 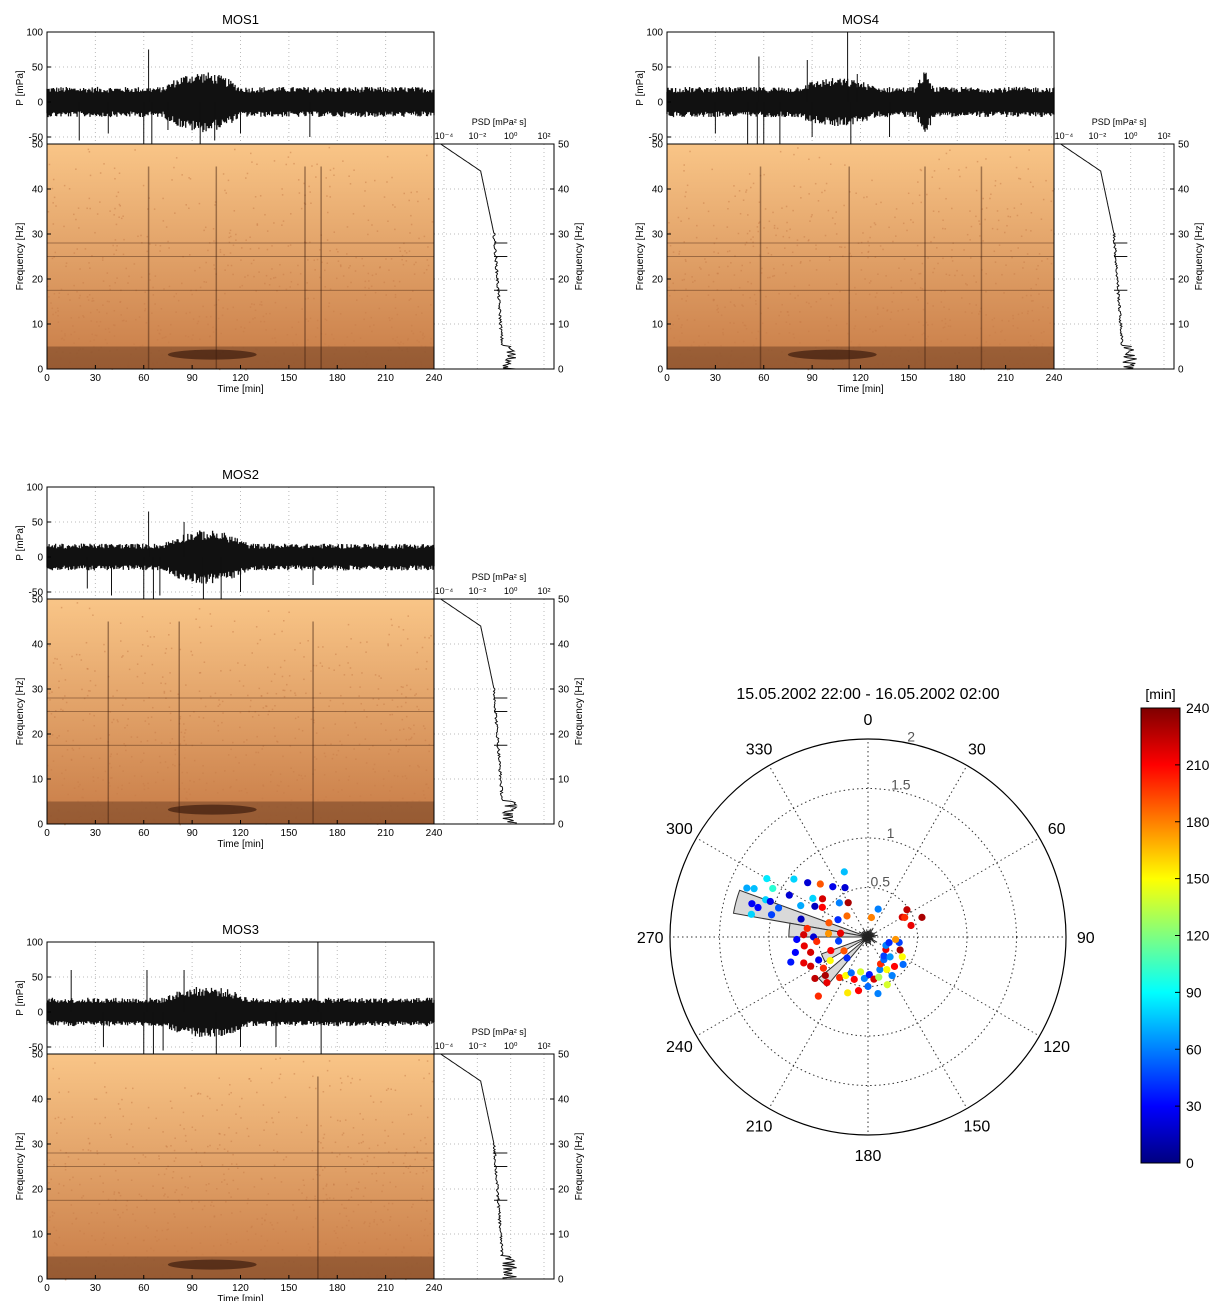 I want to click on spectrogram-xtick-label: 150, so click(x=289, y=1288).